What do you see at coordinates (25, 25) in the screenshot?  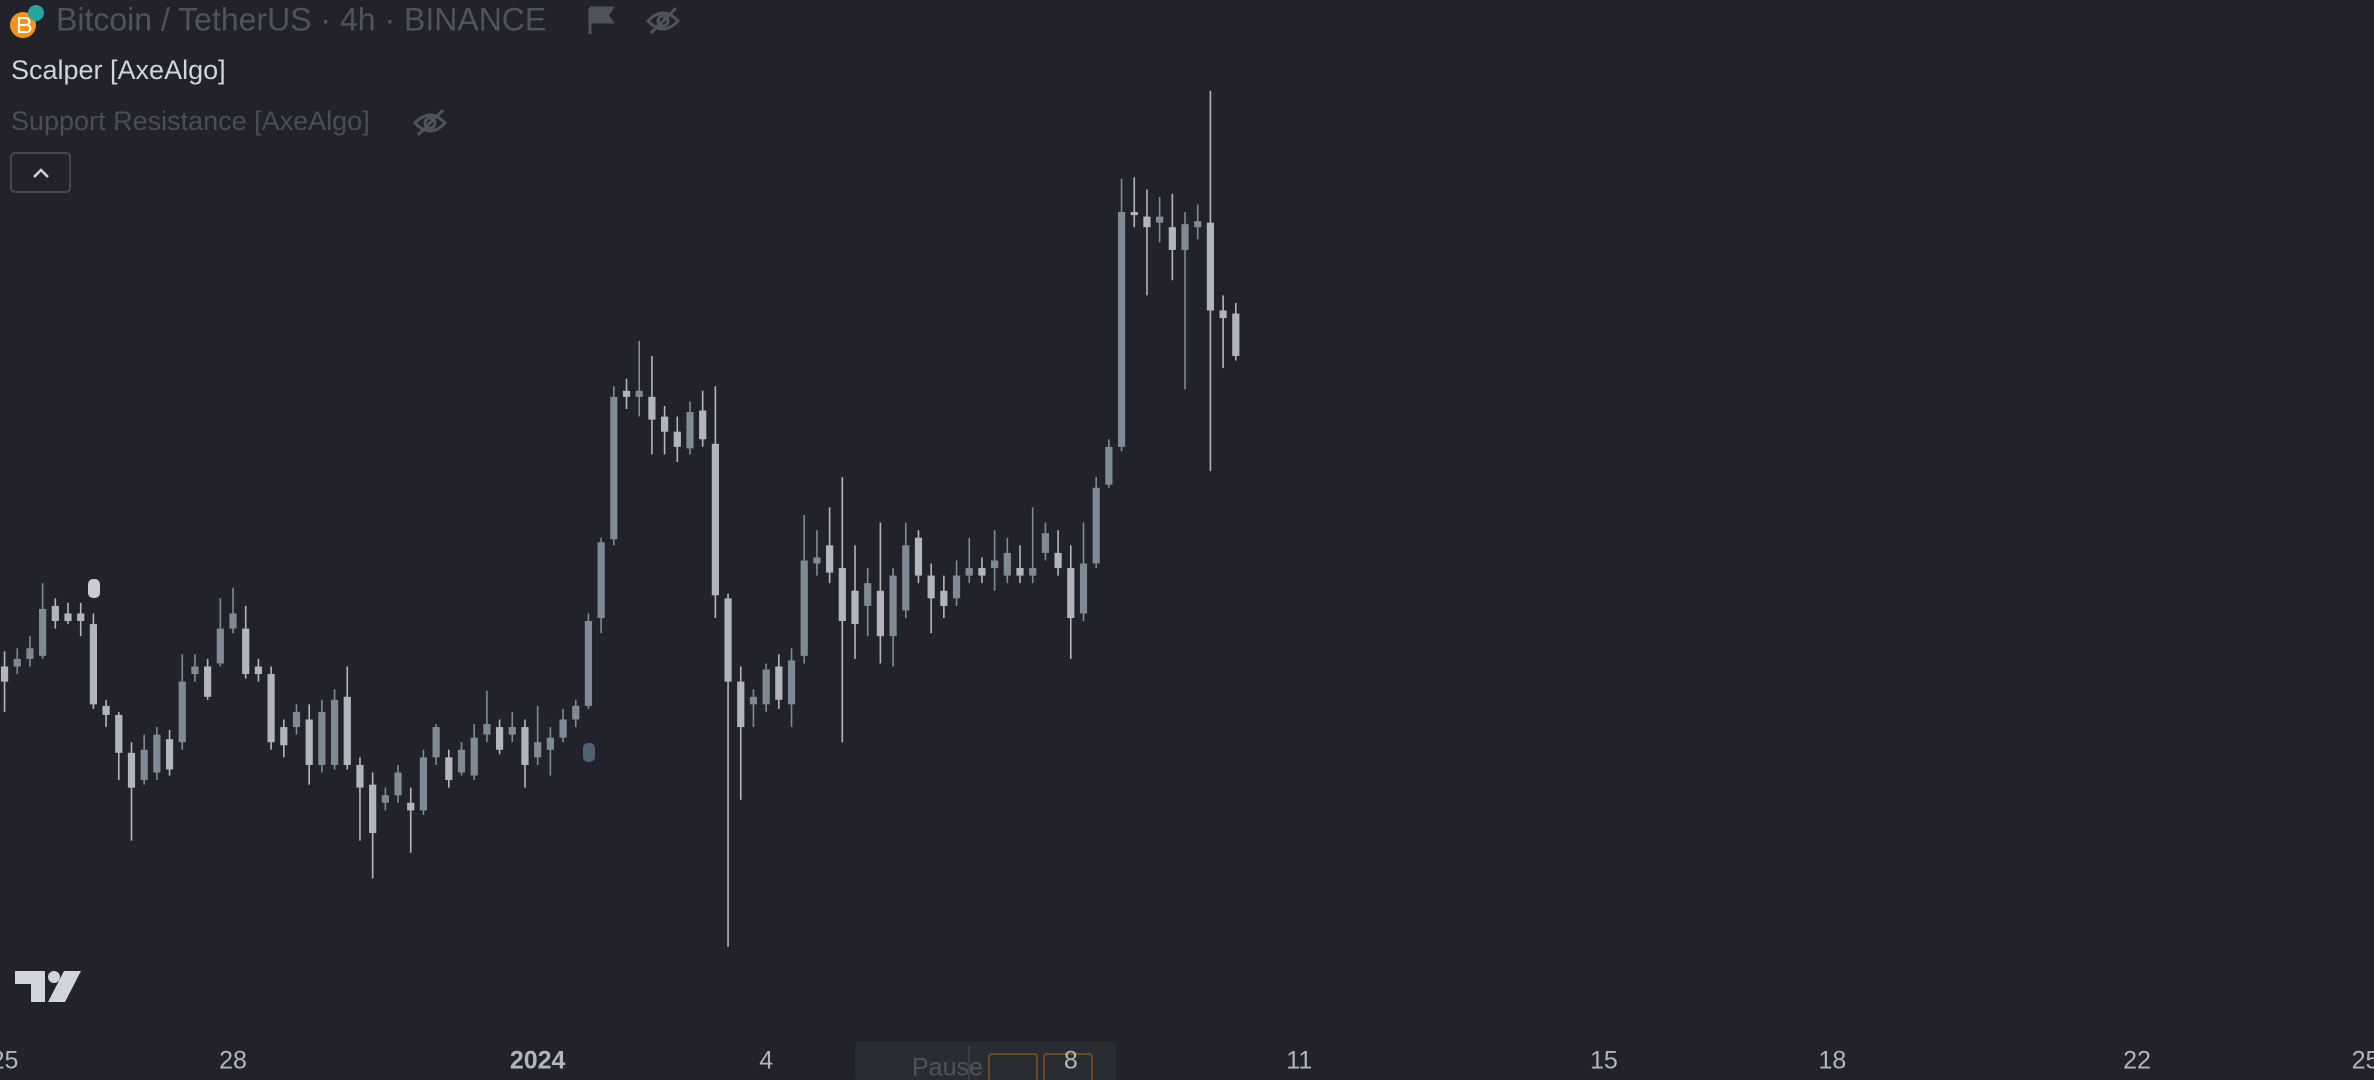 I see `symbol-glyph` at bounding box center [25, 25].